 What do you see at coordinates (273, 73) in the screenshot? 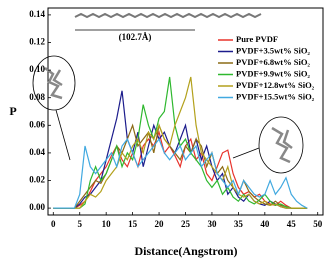
I see `legend-label: PVDF+9.9wt% SiO₂` at bounding box center [273, 73].